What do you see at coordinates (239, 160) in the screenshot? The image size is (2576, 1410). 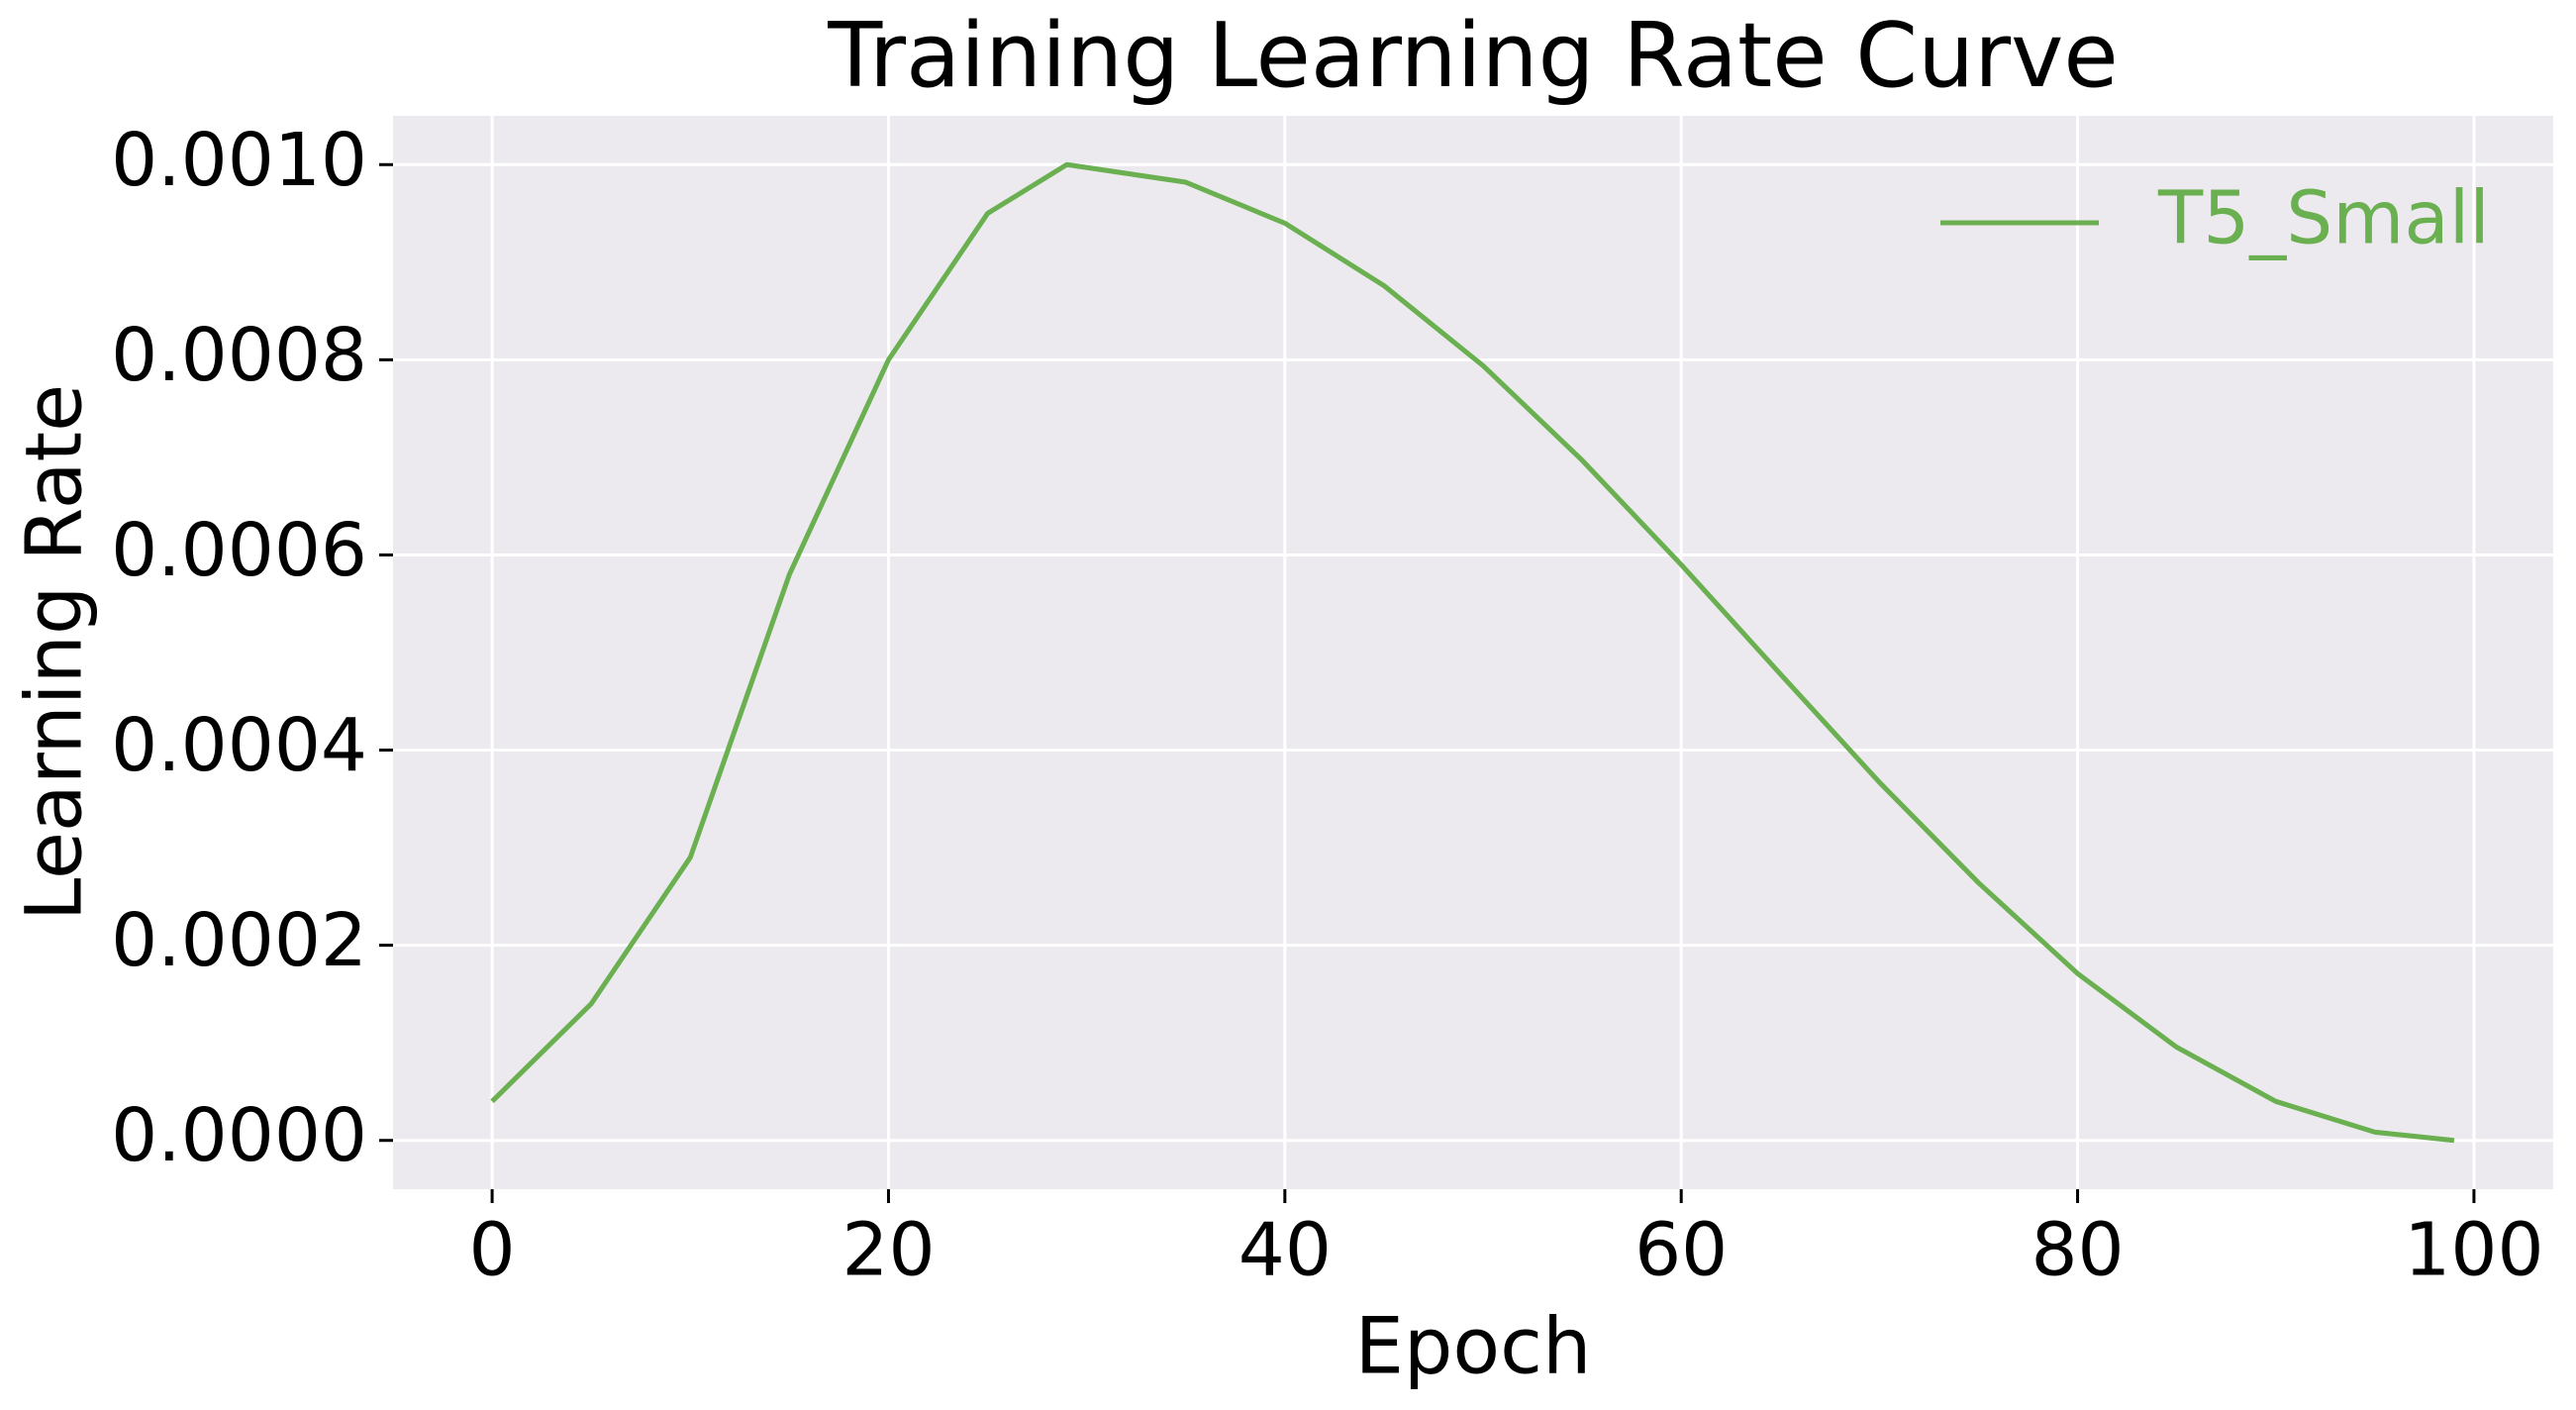 I see `y-tick-label: 0.0010` at bounding box center [239, 160].